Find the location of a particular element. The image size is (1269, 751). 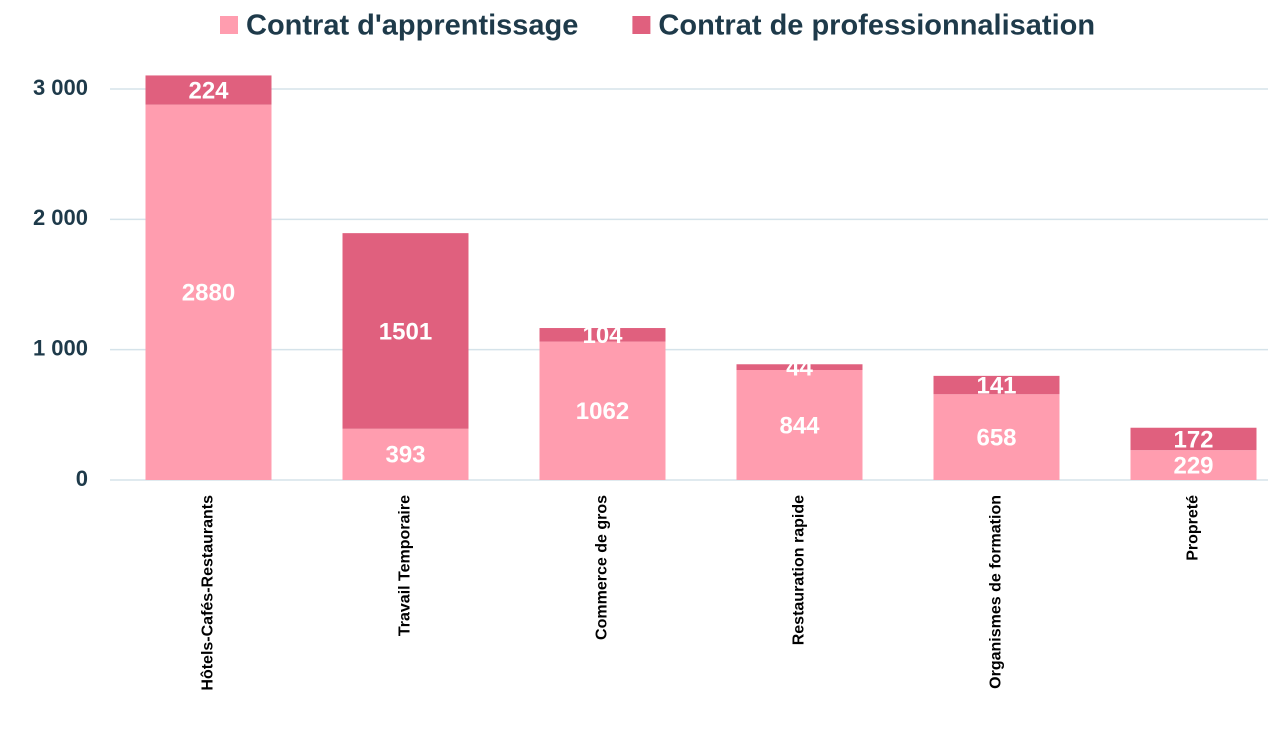

value-label: 44 is located at coordinates (799, 367).